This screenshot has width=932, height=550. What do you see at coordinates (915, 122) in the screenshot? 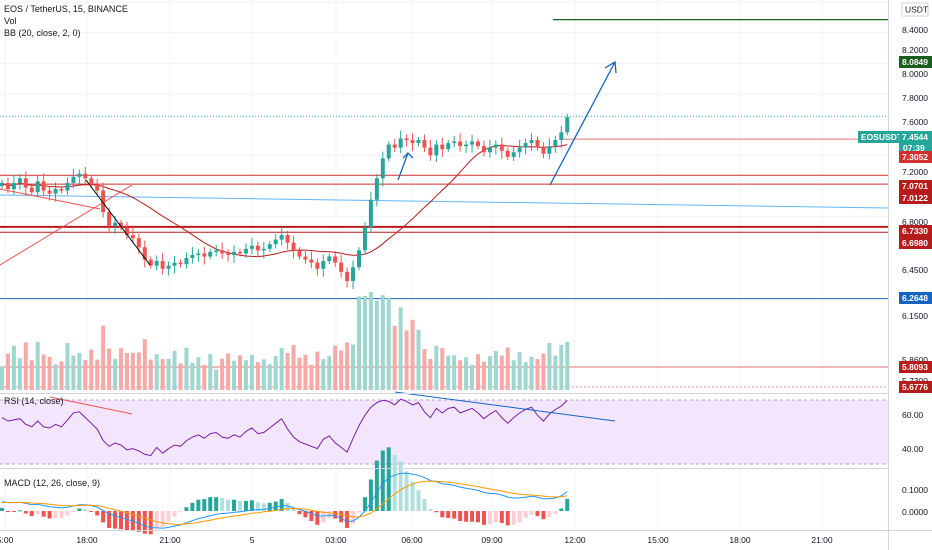
I see `price-tick-label: 7.6000` at bounding box center [915, 122].